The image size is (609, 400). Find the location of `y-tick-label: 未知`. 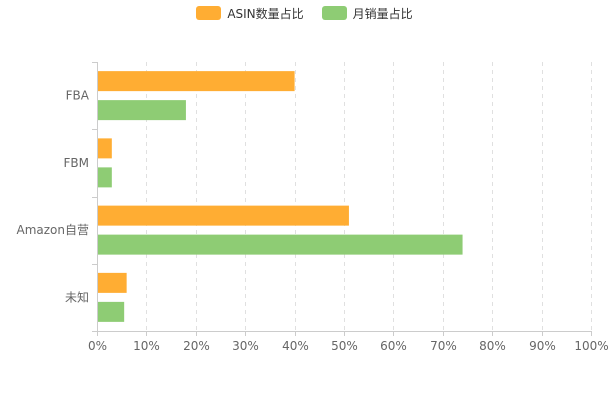

y-tick-label: 未知 is located at coordinates (77, 297).